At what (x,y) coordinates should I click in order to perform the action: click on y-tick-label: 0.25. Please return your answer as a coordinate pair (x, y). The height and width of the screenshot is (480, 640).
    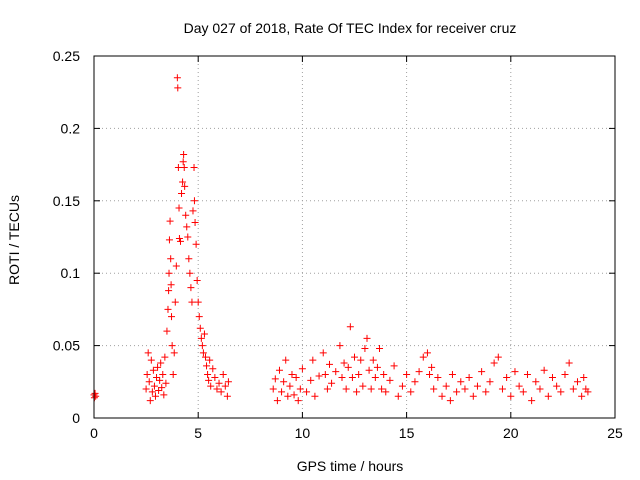
    Looking at the image, I should click on (66, 56).